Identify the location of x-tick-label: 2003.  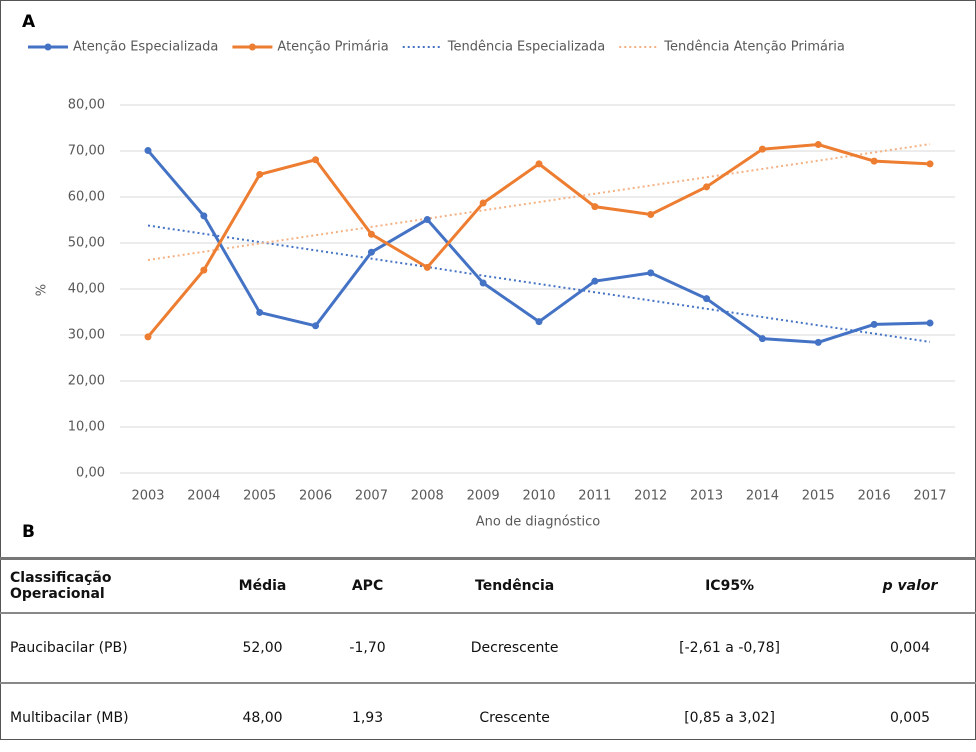
(147, 496).